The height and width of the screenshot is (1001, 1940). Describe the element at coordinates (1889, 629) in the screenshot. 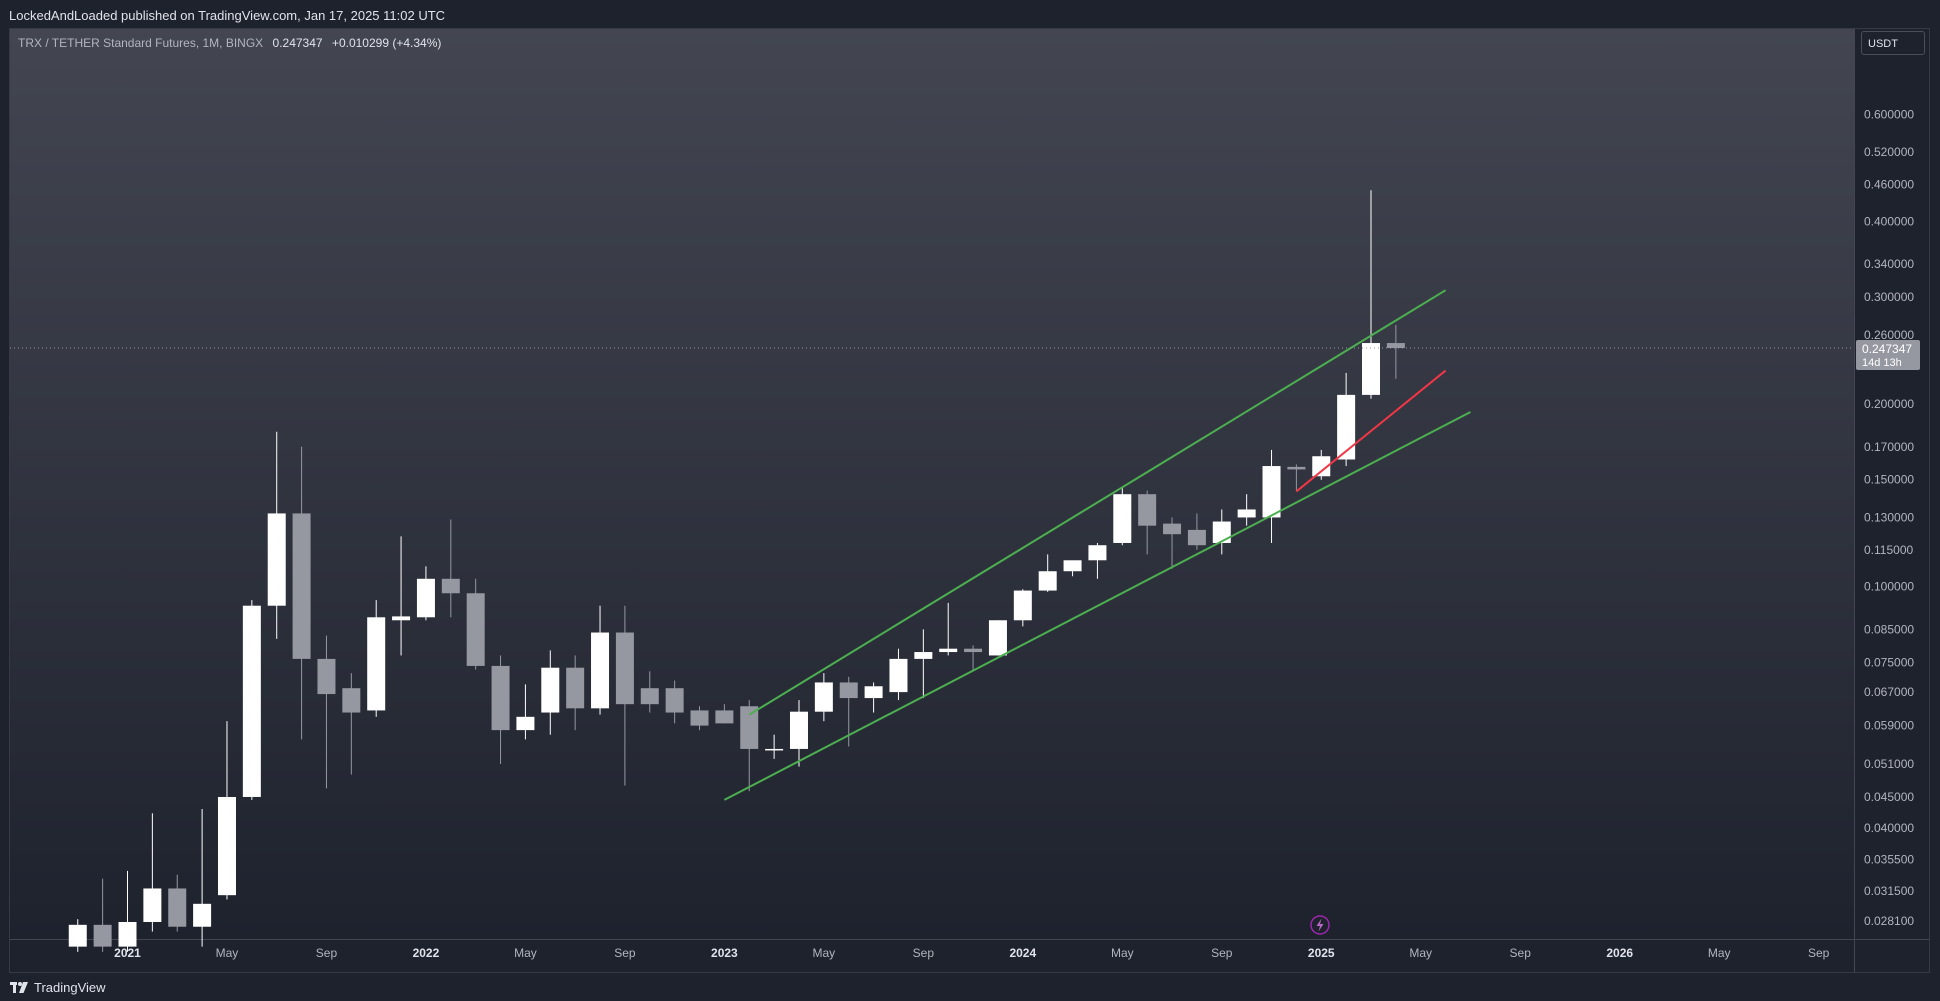

I see `y-tick-label: 0.085000` at that location.